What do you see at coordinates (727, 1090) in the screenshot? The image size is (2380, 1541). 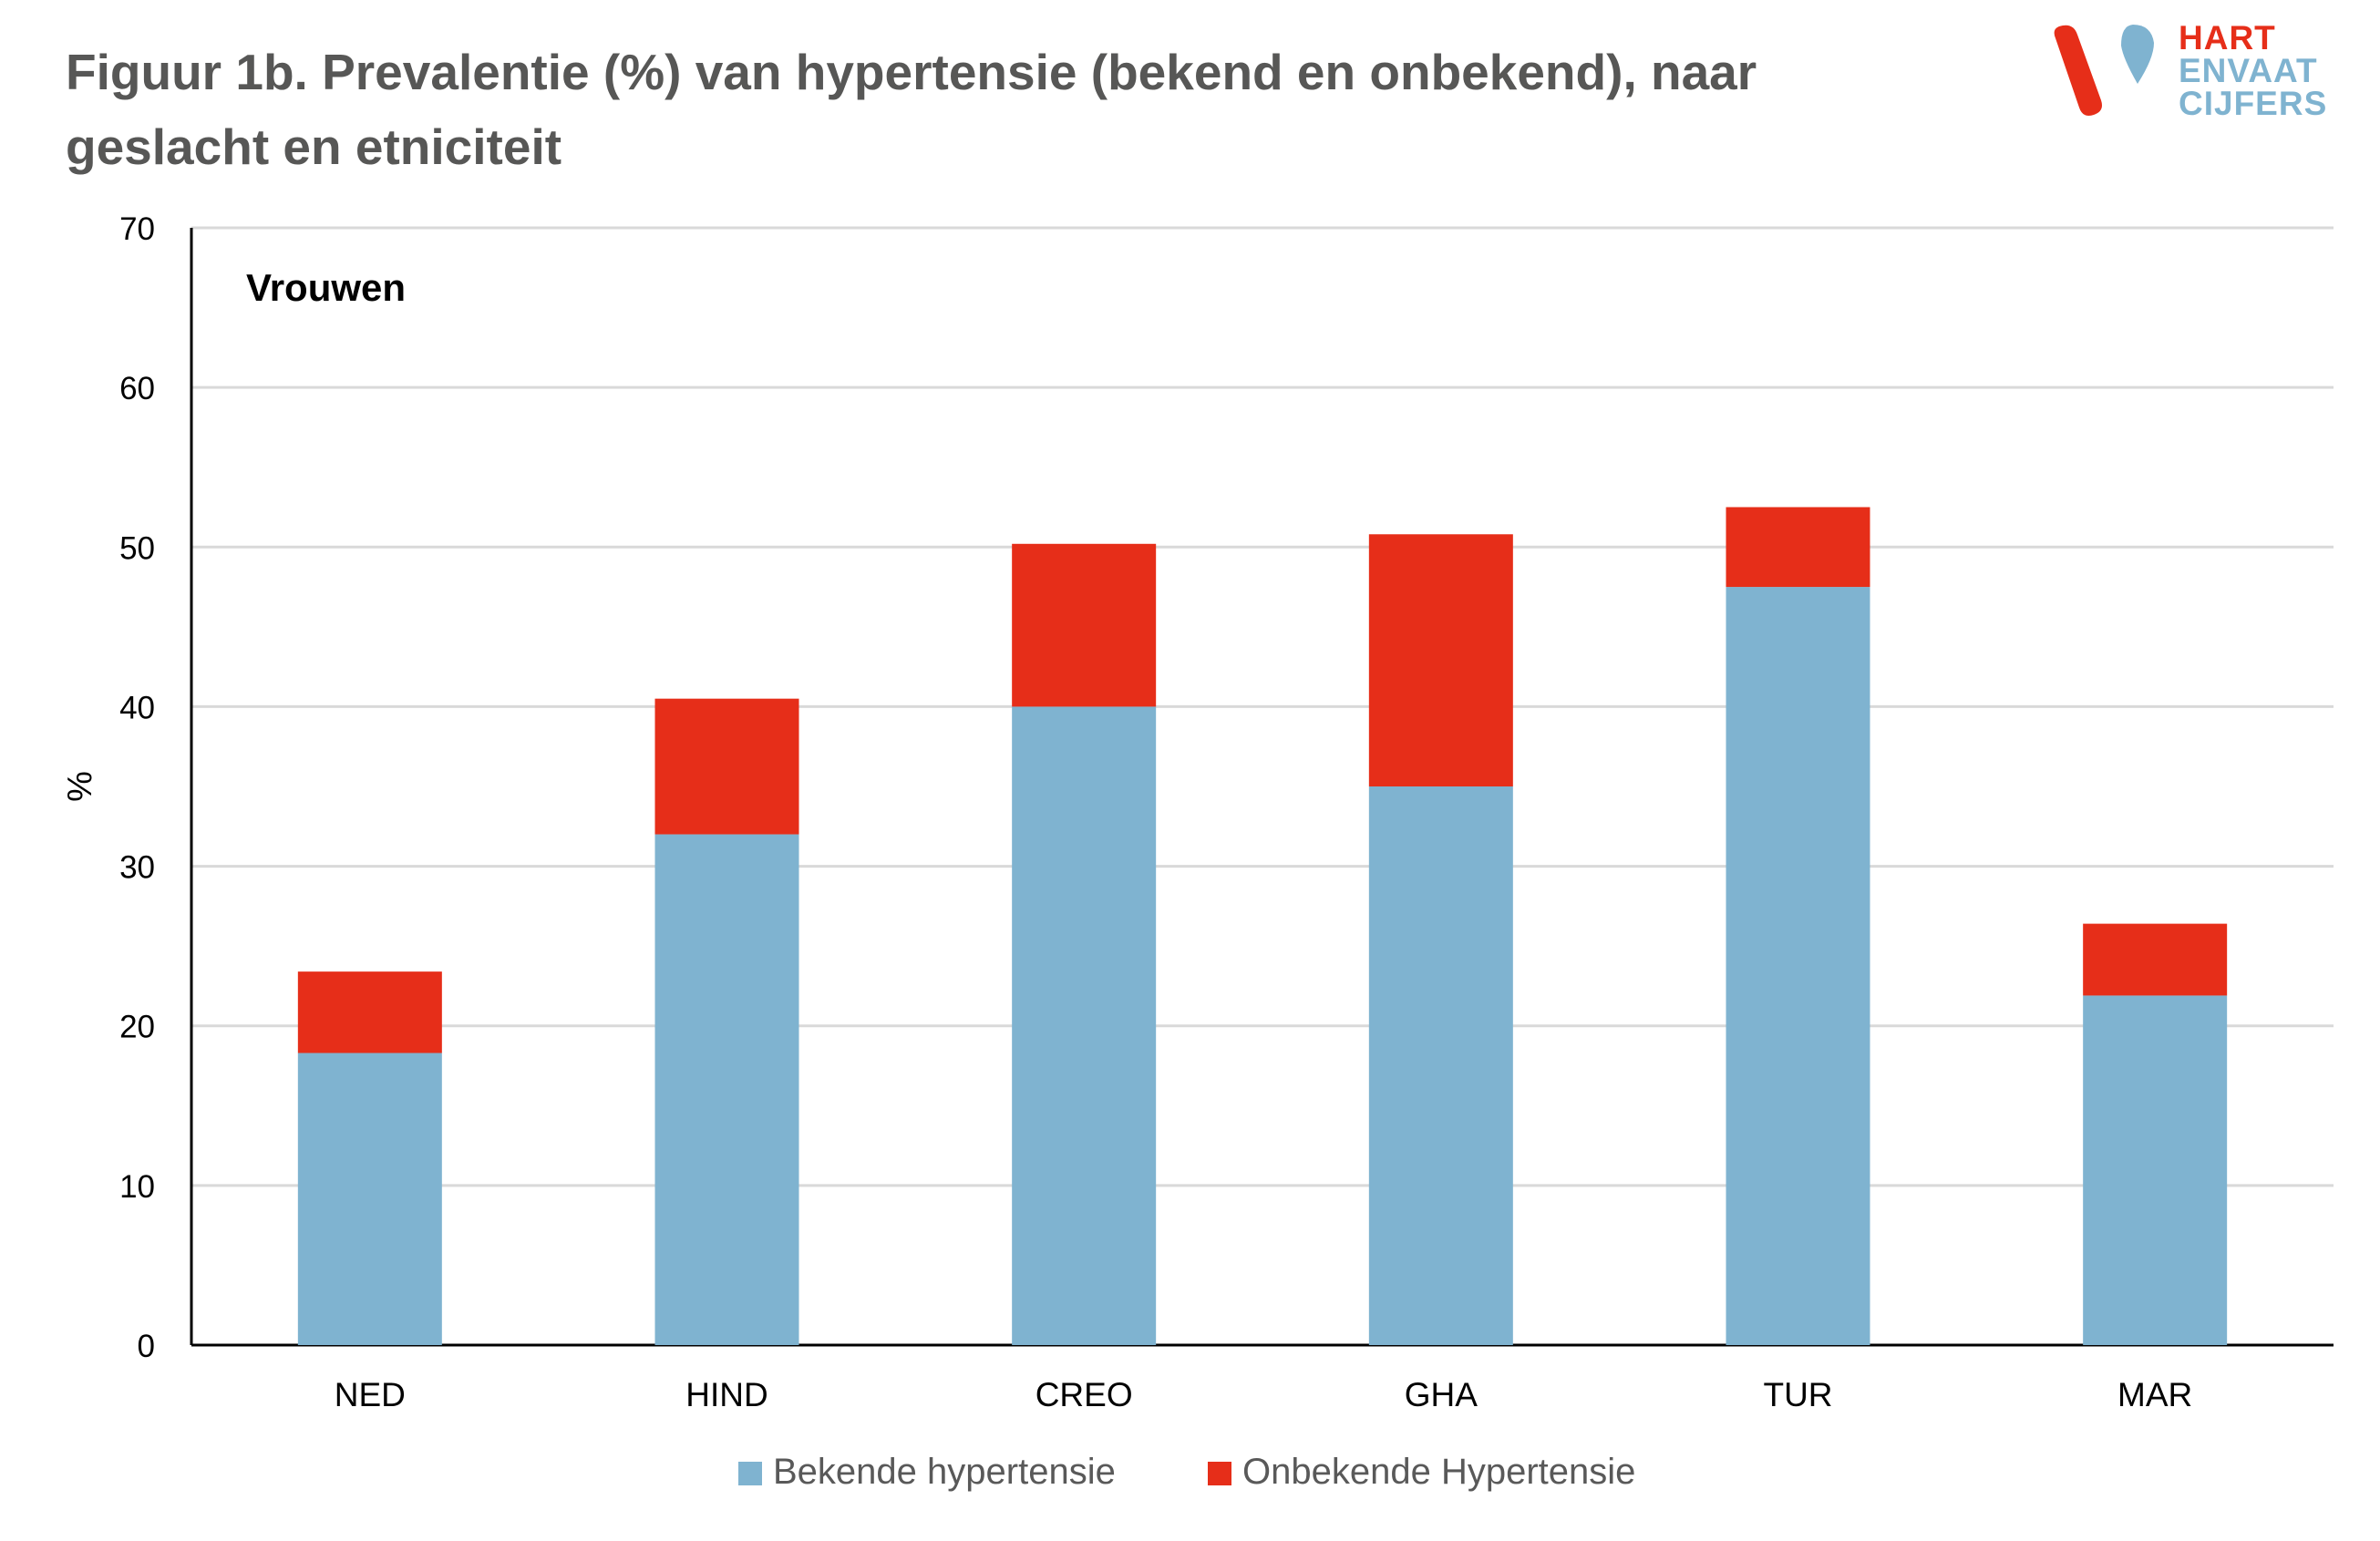 I see `bar-known-hind` at bounding box center [727, 1090].